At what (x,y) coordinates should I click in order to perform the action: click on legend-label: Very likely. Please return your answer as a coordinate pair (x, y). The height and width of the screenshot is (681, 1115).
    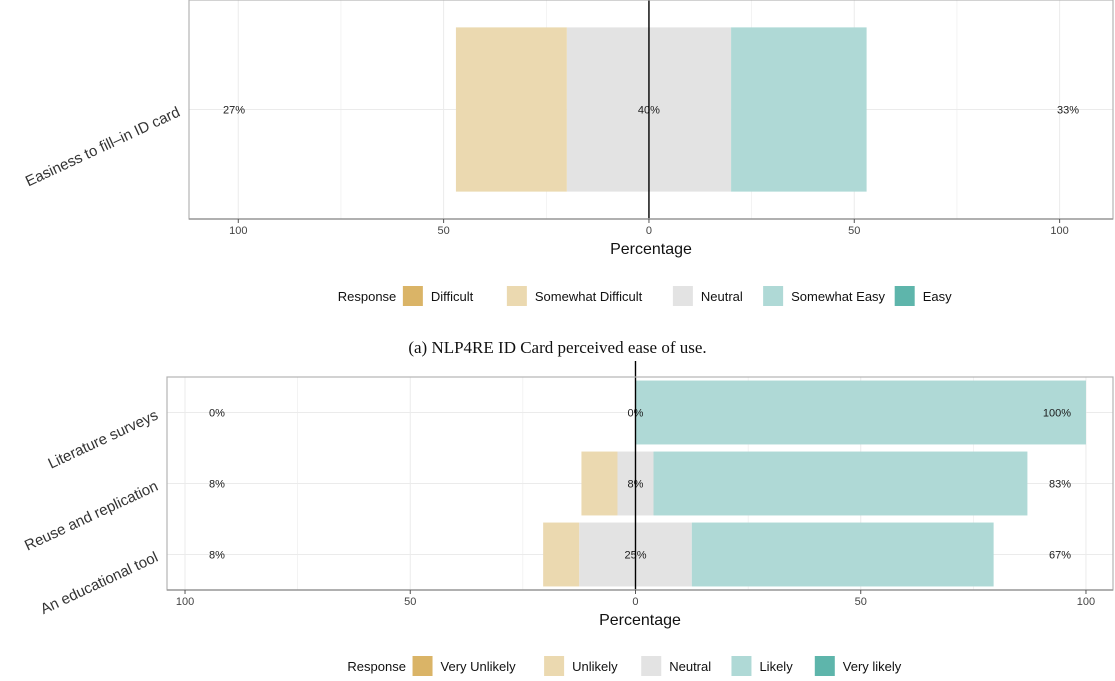
    Looking at the image, I should click on (872, 666).